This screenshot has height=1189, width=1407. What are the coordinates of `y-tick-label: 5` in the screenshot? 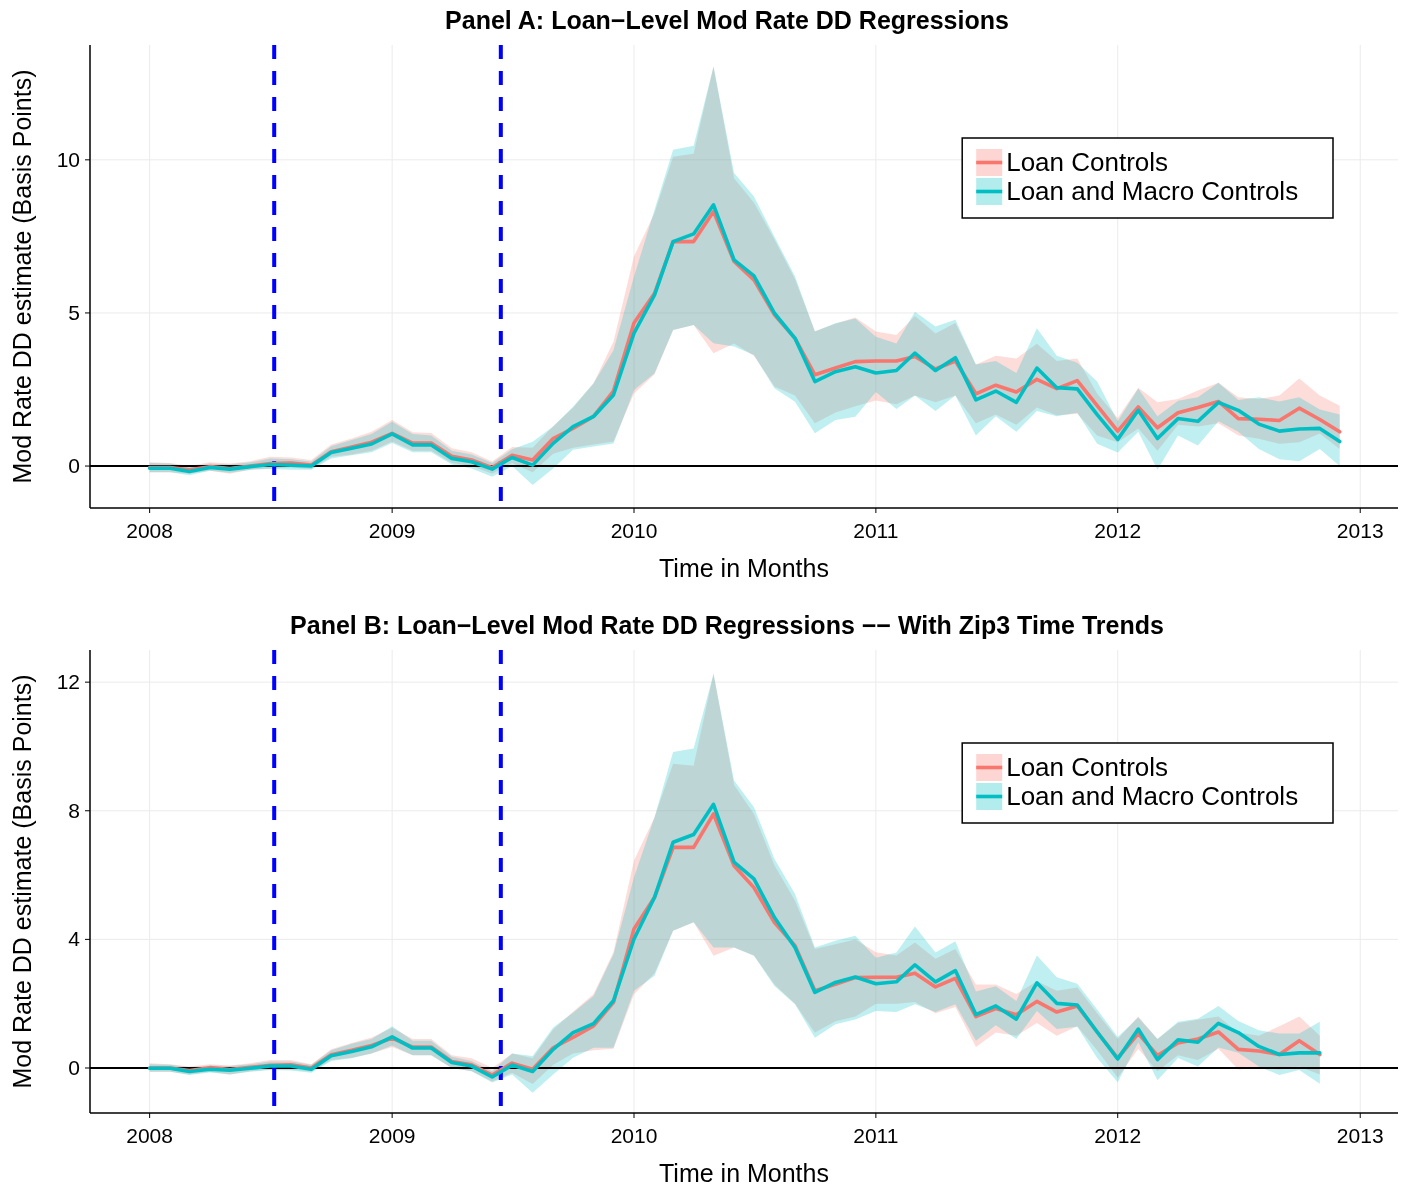 It's located at (74, 312).